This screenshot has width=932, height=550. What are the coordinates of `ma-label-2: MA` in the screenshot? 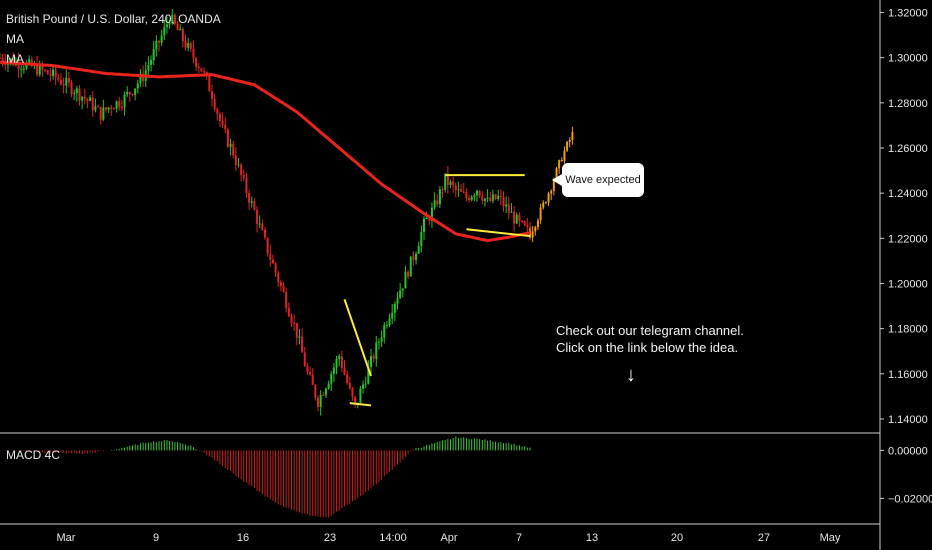 It's located at (15, 59).